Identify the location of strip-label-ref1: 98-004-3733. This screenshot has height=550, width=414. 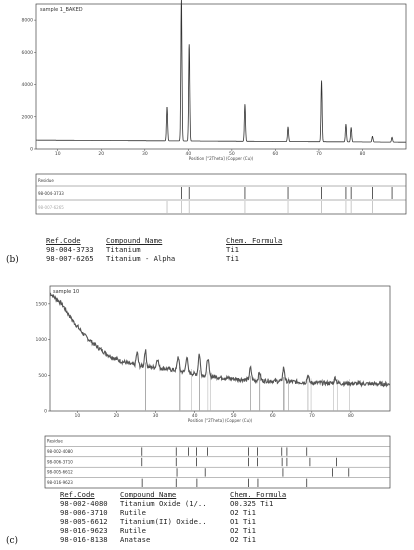
(51, 193).